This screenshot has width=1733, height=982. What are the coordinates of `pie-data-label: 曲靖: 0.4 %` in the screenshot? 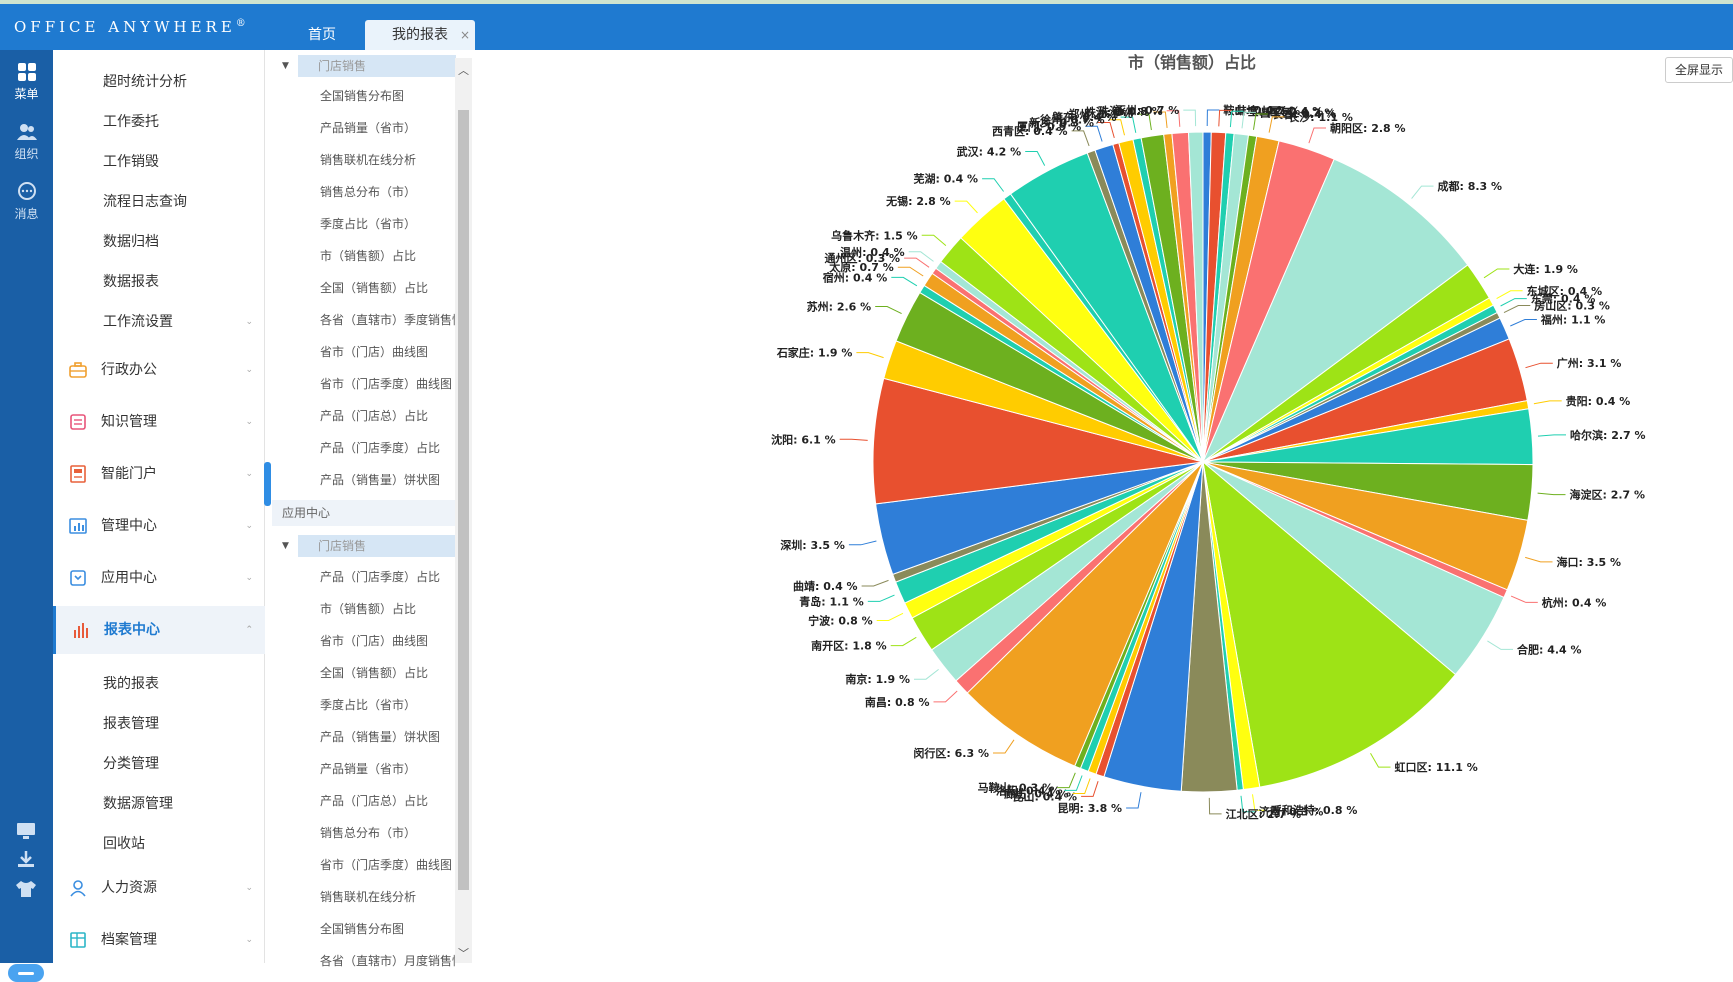 It's located at (825, 586).